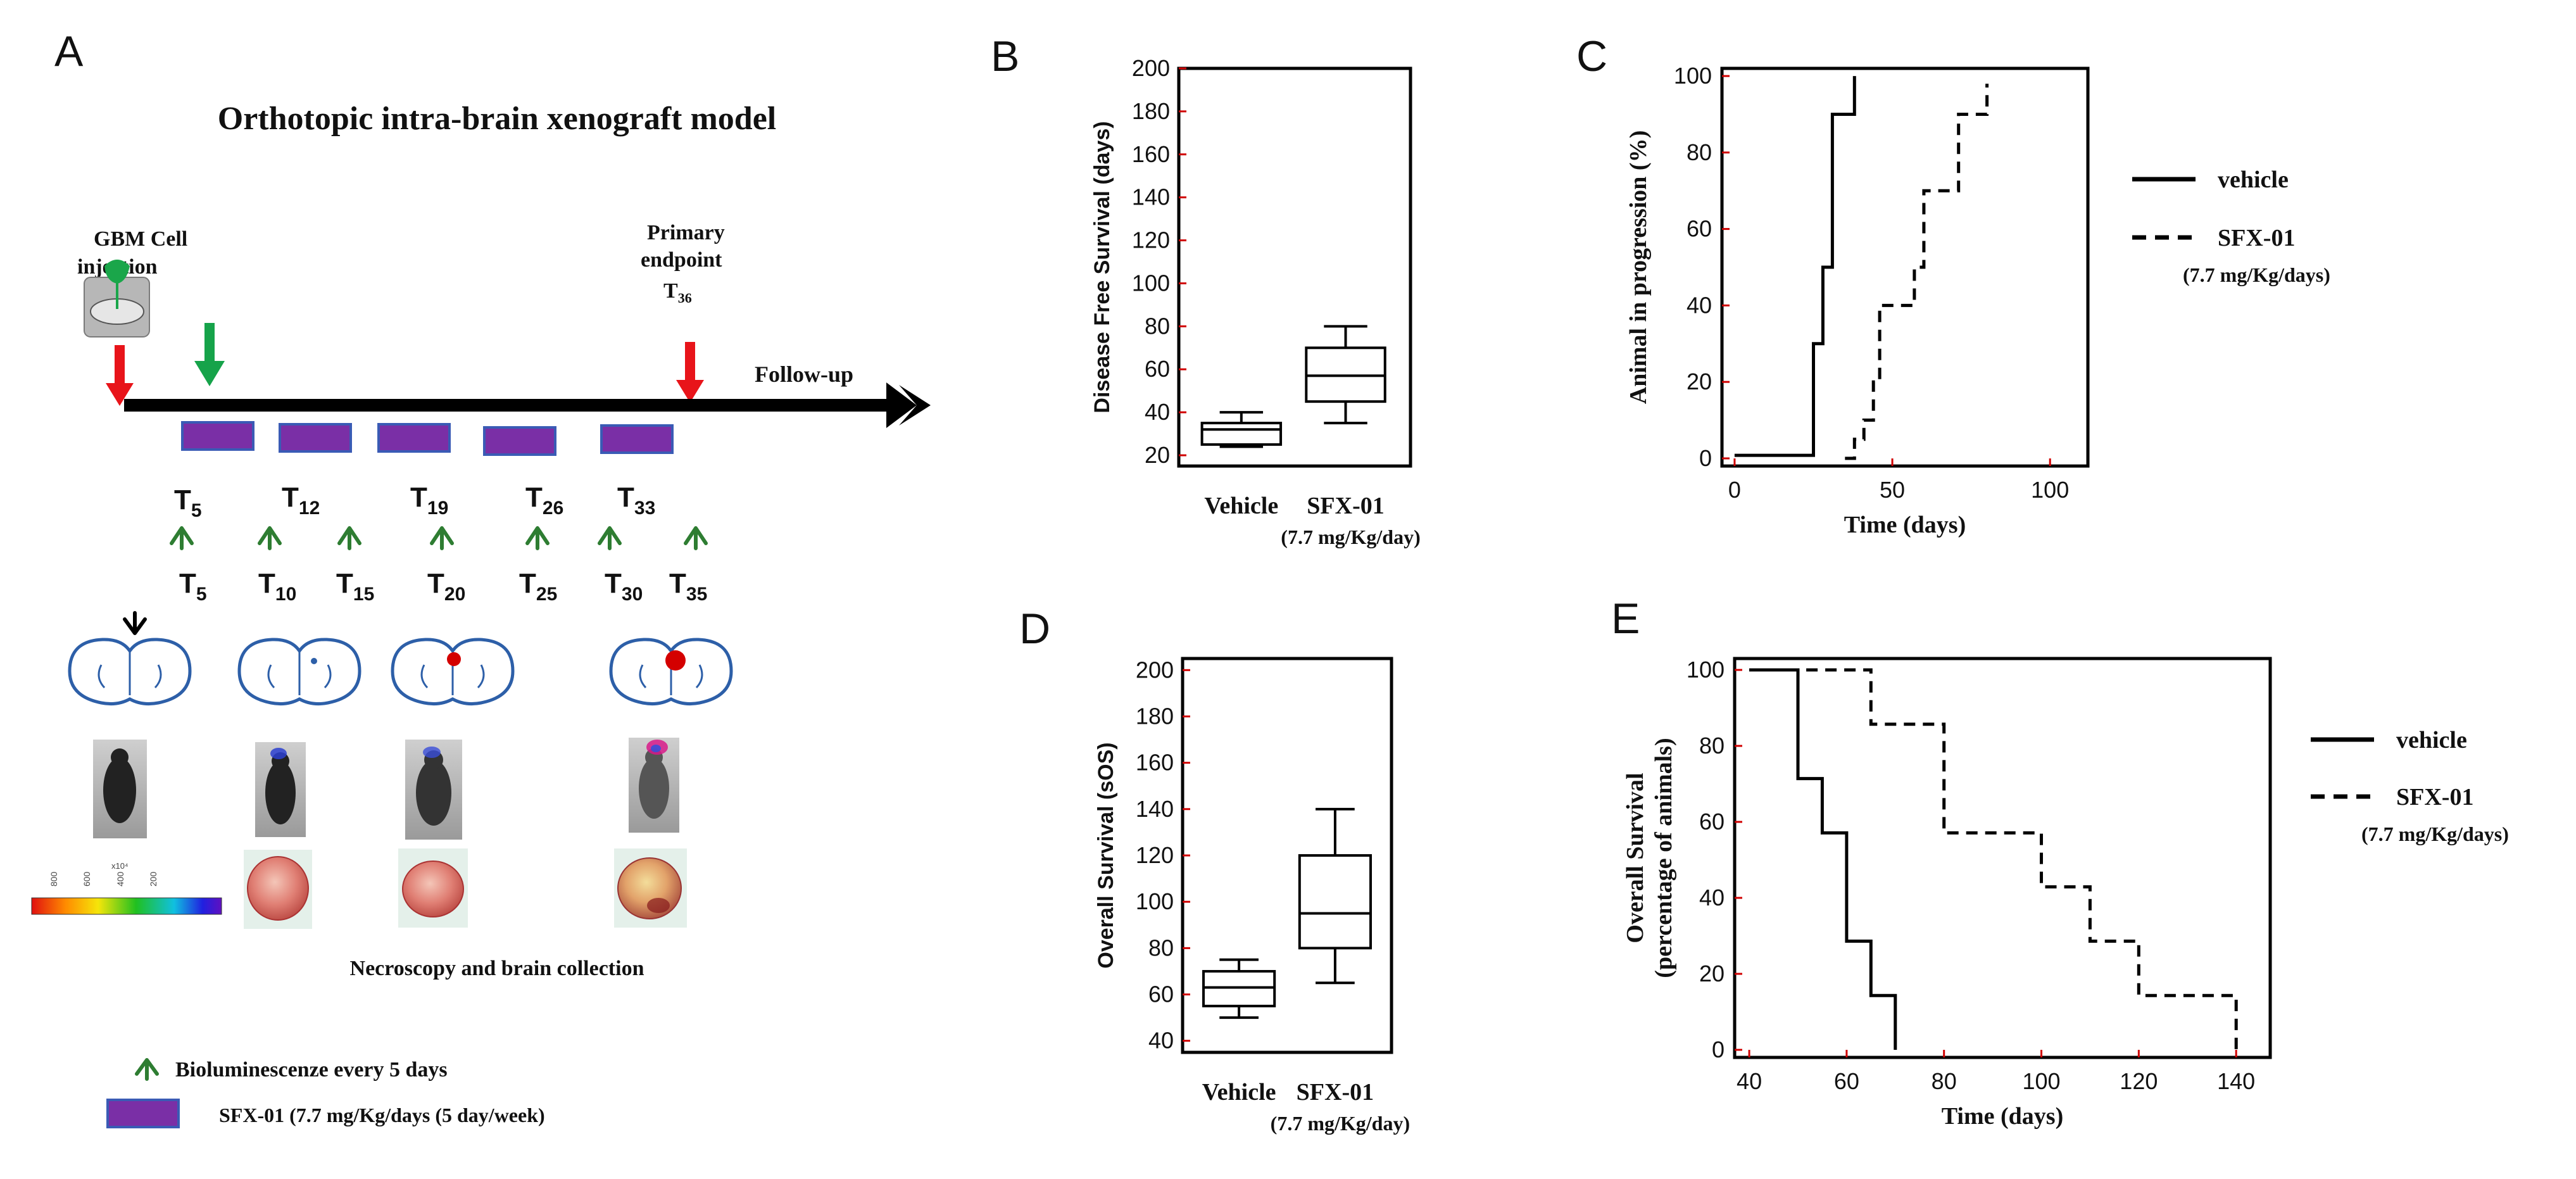 The width and height of the screenshot is (2576, 1179). What do you see at coordinates (2236, 1081) in the screenshot?
I see `x-tick-label: 140` at bounding box center [2236, 1081].